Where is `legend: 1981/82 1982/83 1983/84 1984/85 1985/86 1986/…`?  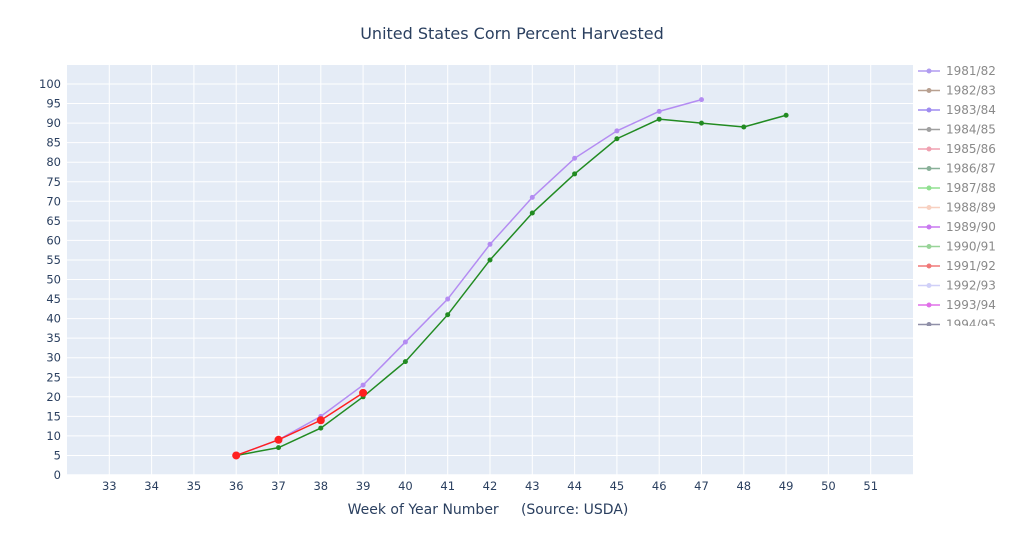 legend: 1981/82 1982/83 1983/84 1984/85 1985/86 1986/… is located at coordinates (957, 198).